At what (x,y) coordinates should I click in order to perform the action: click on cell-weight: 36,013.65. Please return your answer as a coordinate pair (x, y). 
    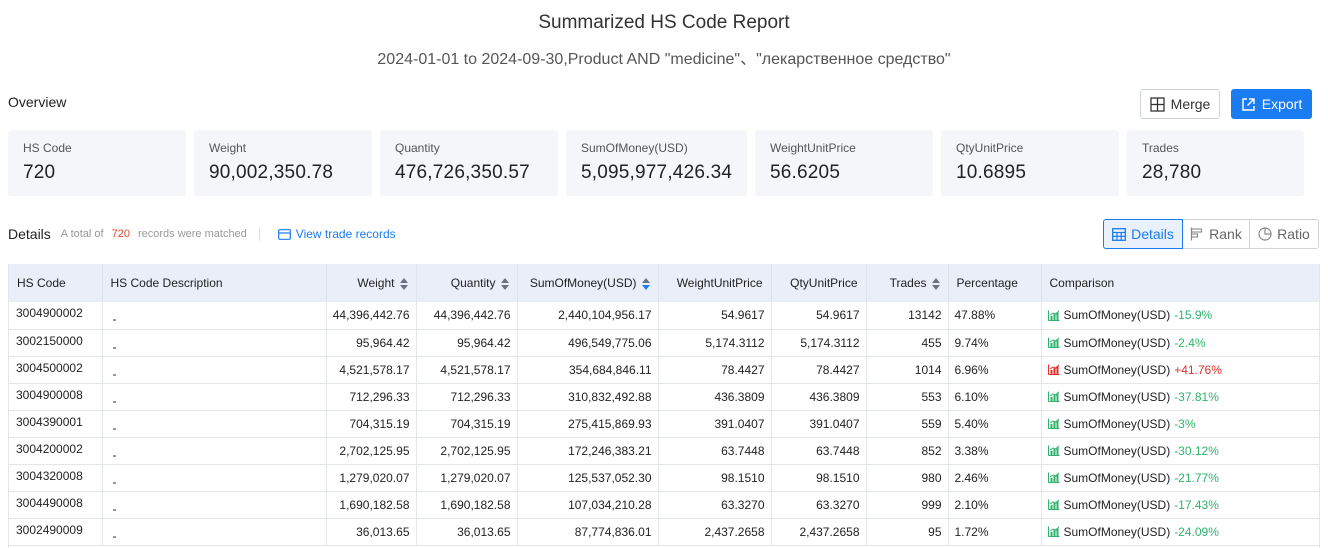
    Looking at the image, I should click on (371, 532).